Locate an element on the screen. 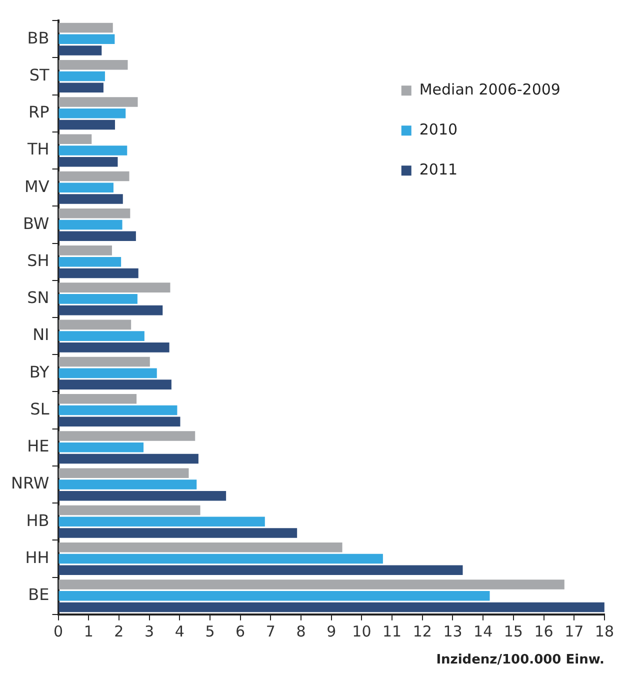 The height and width of the screenshot is (680, 625). legend-label: 2011 is located at coordinates (438, 169).